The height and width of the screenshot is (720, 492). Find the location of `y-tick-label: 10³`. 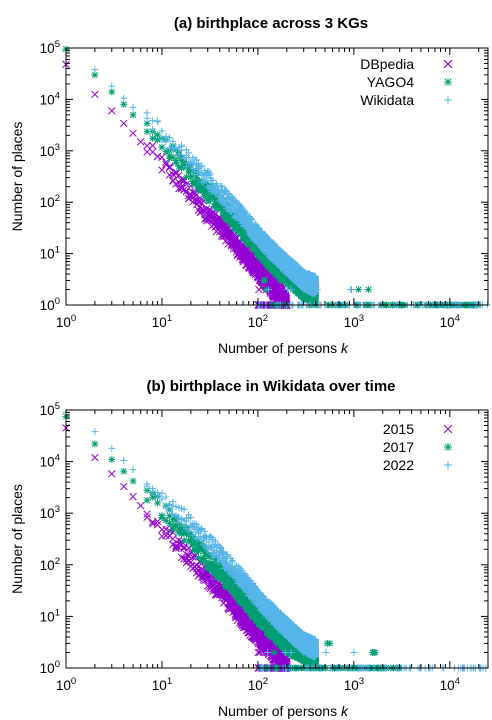

y-tick-label: 10³ is located at coordinates (50, 150).